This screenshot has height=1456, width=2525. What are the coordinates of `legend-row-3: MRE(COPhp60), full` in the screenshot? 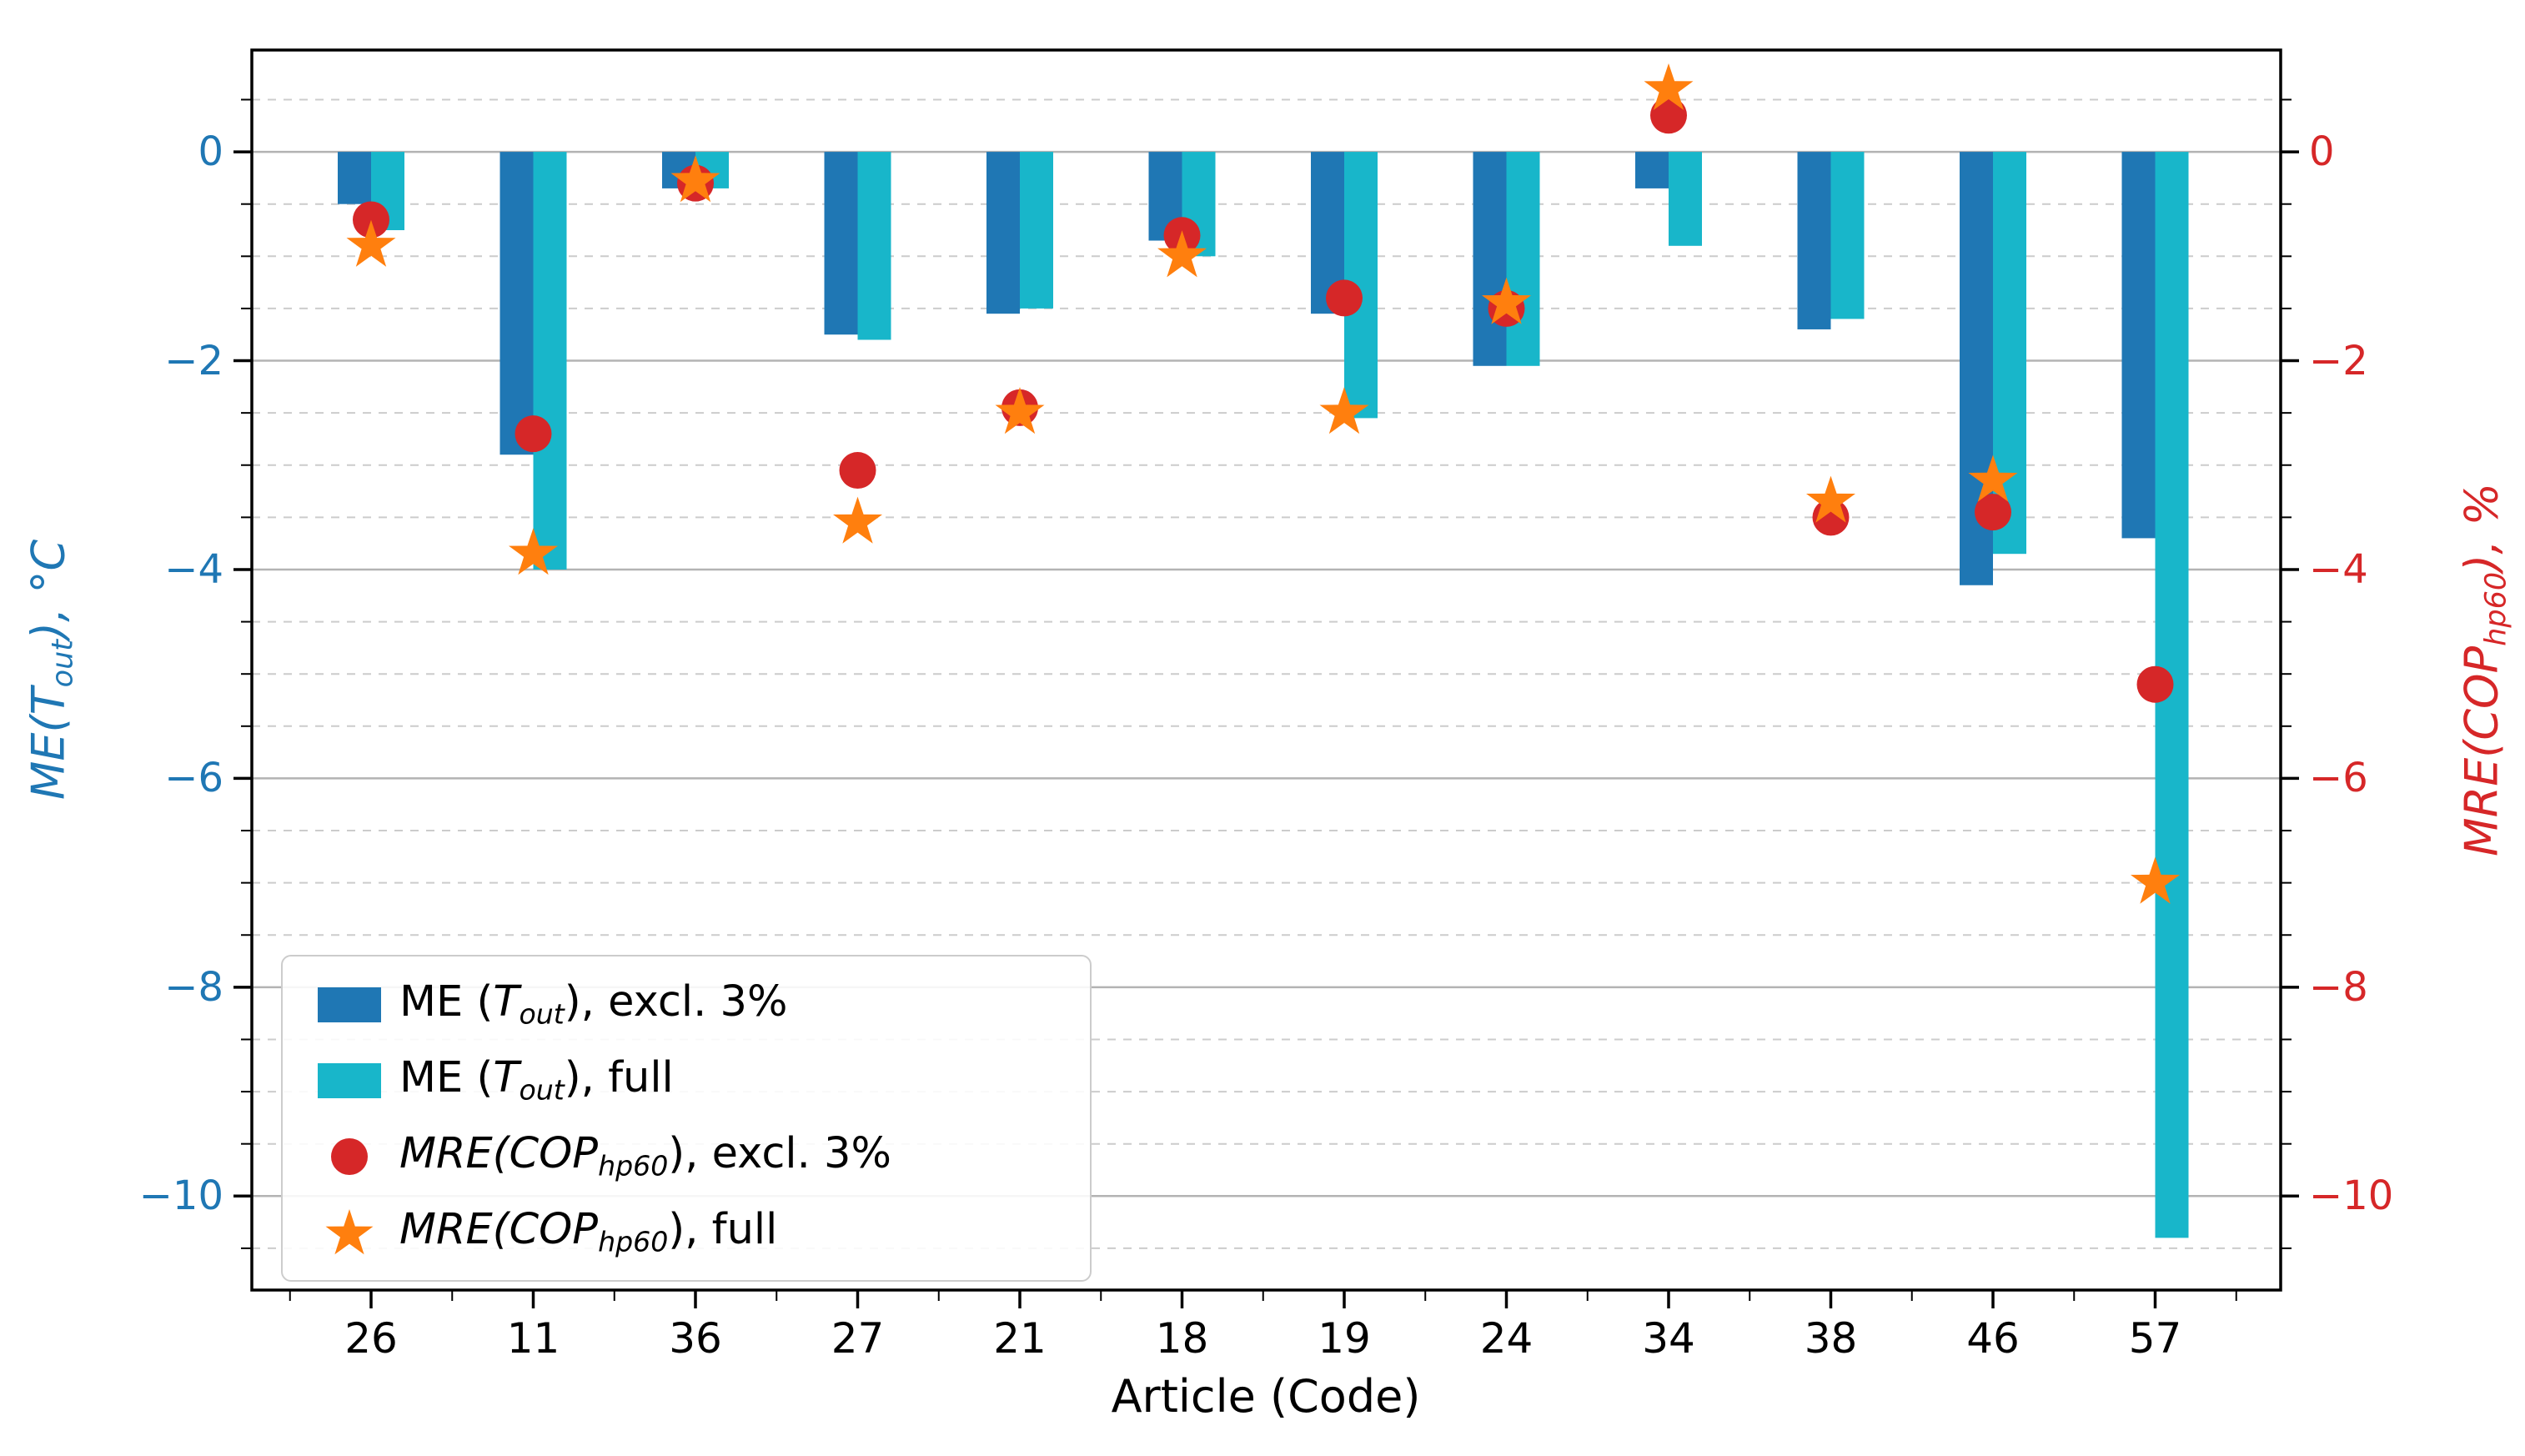 It's located at (686, 1232).